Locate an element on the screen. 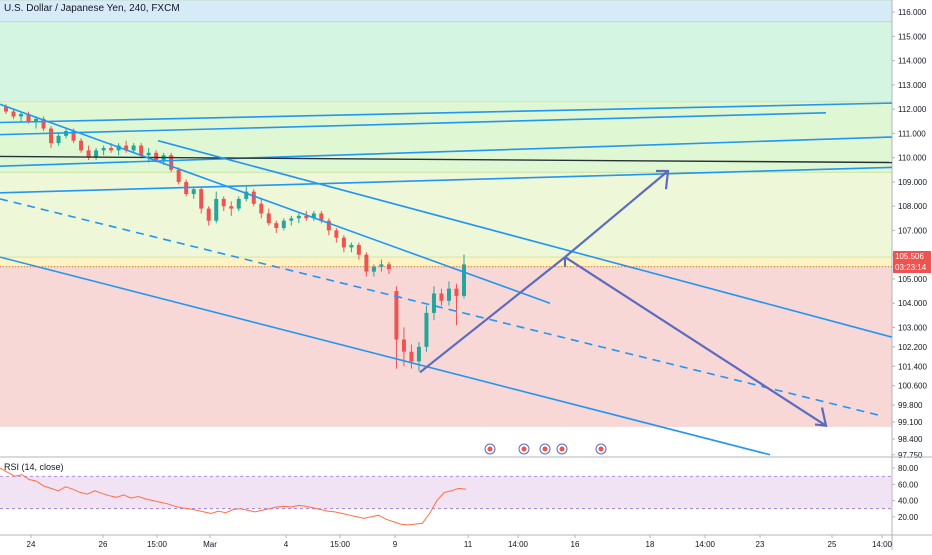  rsi-line is located at coordinates (233, 496).